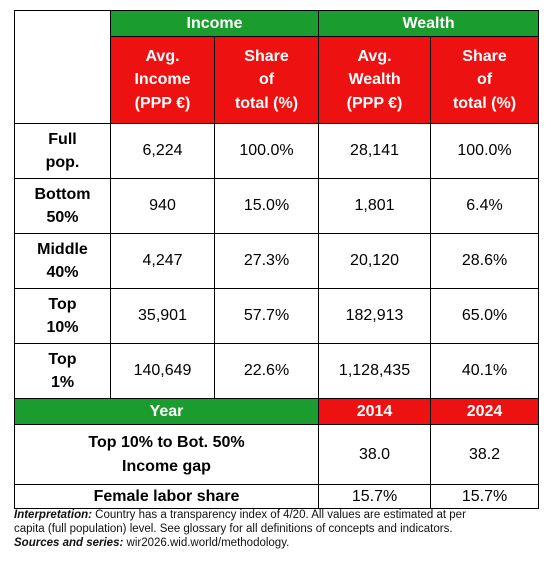 The width and height of the screenshot is (551, 565). What do you see at coordinates (162, 80) in the screenshot?
I see `avg-income-header: Avg. Income (PPP €)` at bounding box center [162, 80].